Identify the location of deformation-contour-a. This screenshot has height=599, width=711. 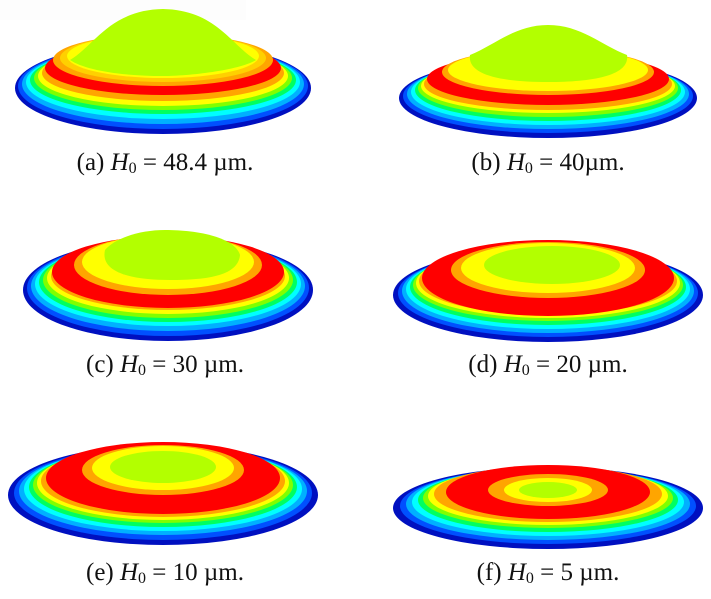
(163, 71).